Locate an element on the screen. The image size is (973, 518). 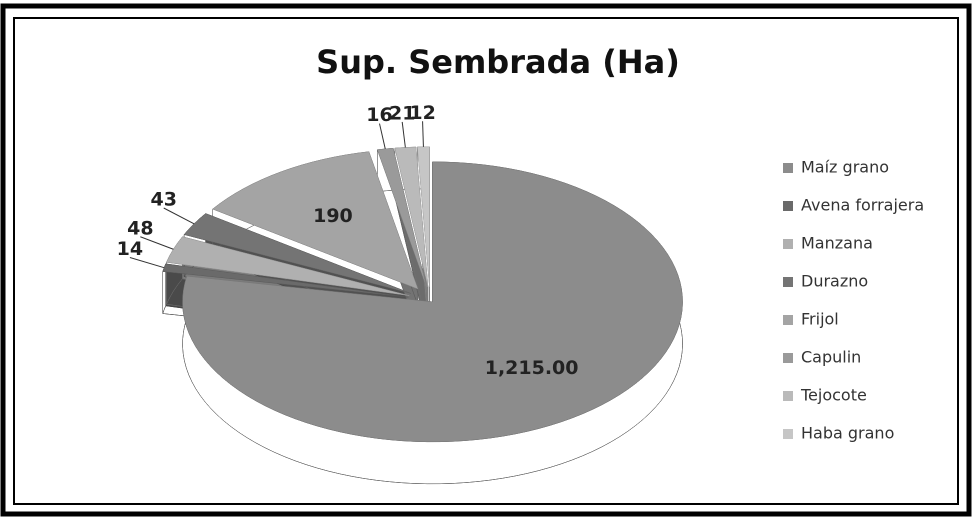
legend-label: Maíz grano is located at coordinates (845, 167).